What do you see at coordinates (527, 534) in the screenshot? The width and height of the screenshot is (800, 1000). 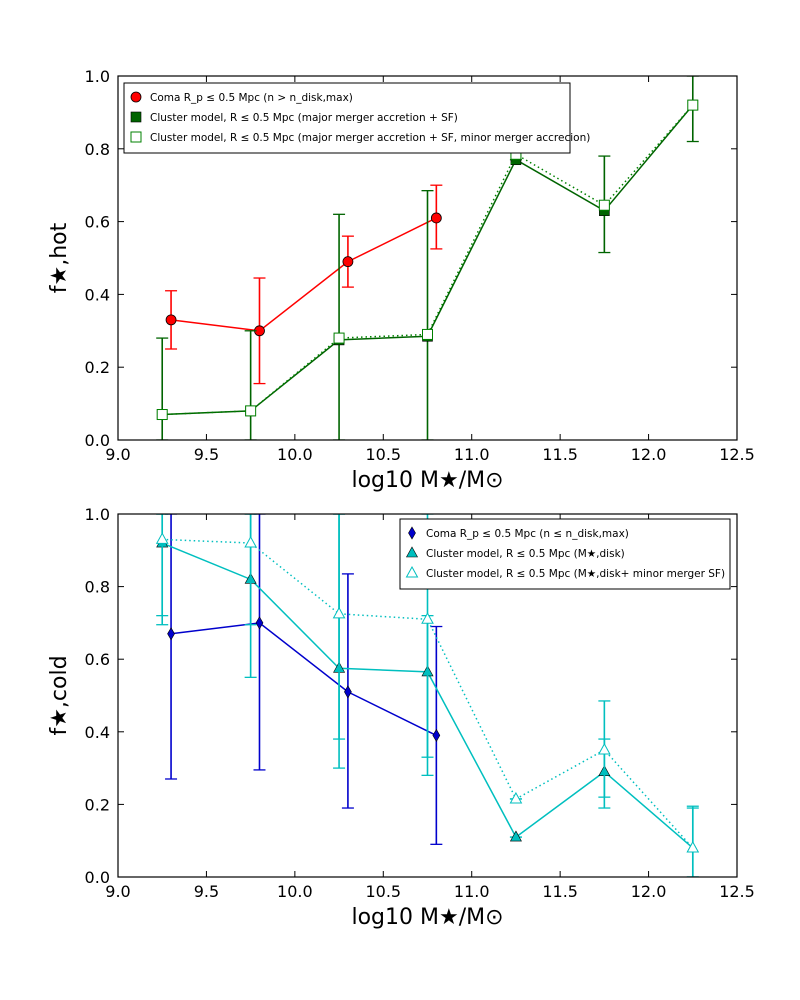 I see `legend-label: Coma R_p ≤ 0.5 Mpc (n ≤ n_disk,max)` at bounding box center [527, 534].